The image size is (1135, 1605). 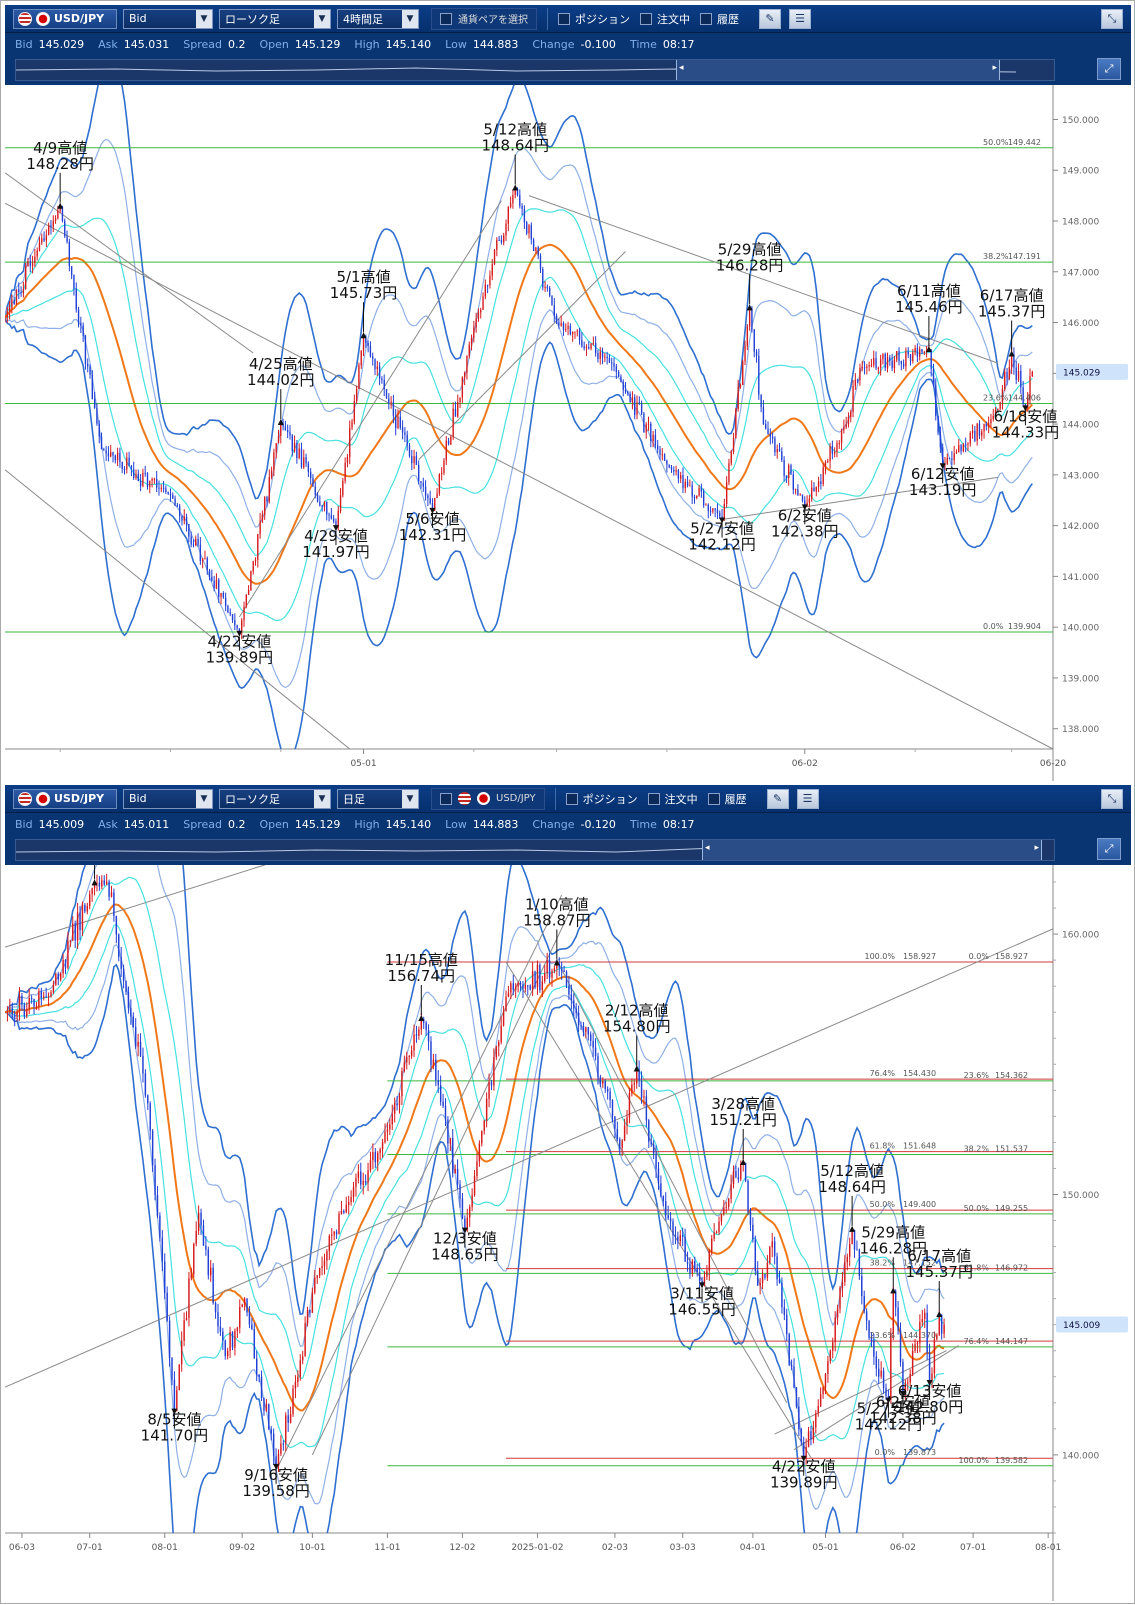 What do you see at coordinates (129, 263) in the screenshot?
I see `trendline` at bounding box center [129, 263].